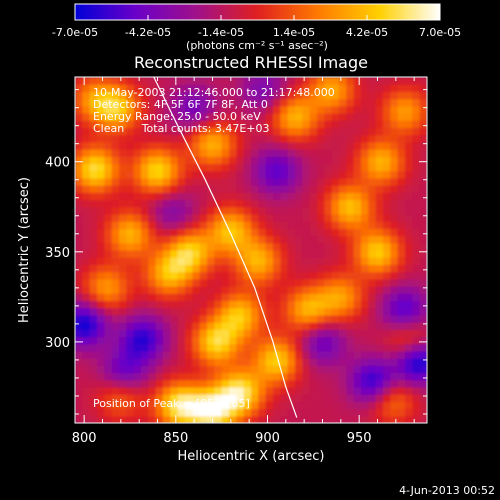 Image resolution: width=500 pixels, height=500 pixels. Describe the element at coordinates (148, 32) in the screenshot. I see `colorbar-tick-label: -4.2e-05` at that location.